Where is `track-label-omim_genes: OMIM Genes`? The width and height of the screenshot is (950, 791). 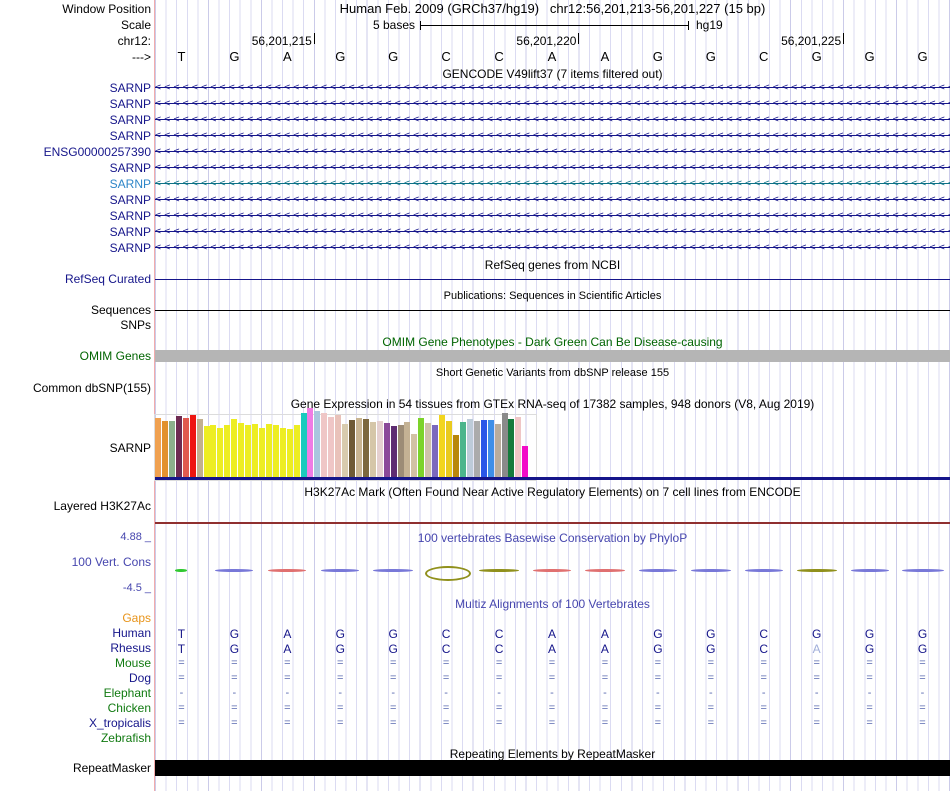
track-label-omim_genes: OMIM Genes is located at coordinates (115, 356).